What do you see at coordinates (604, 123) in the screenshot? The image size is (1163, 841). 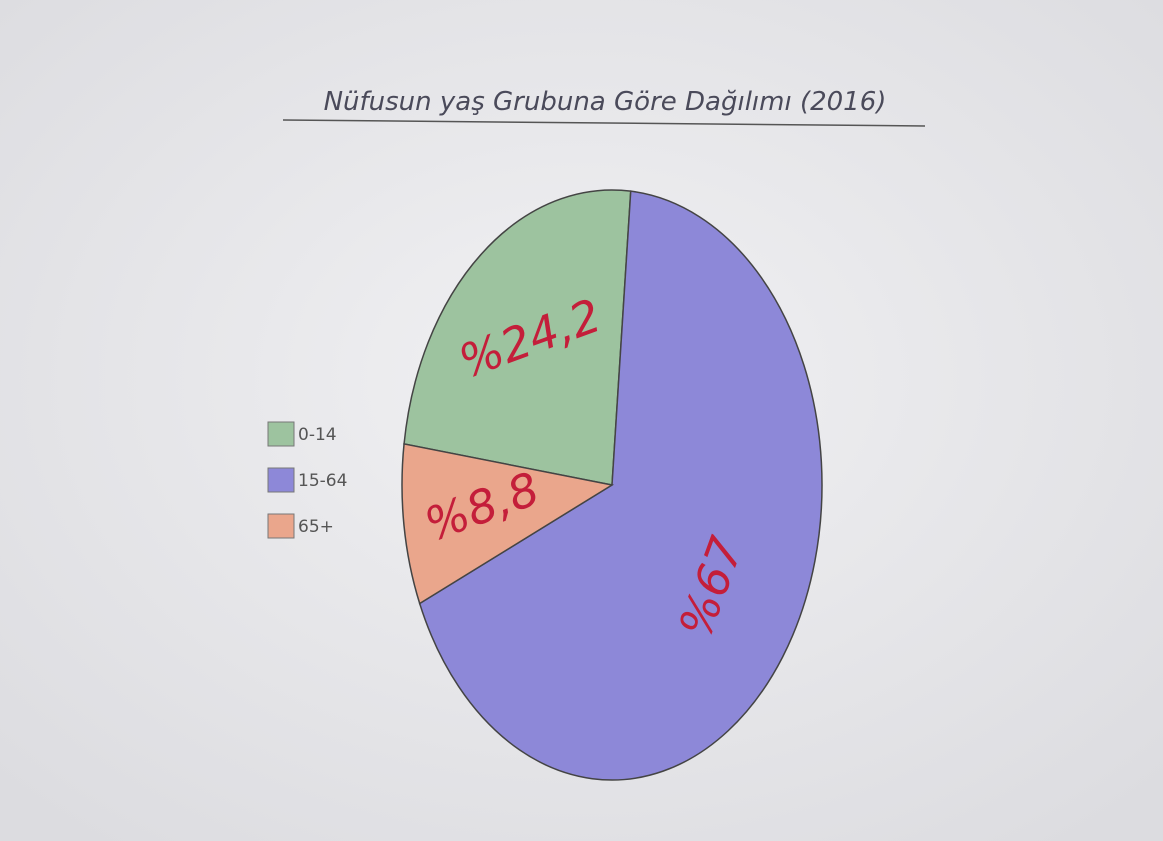 I see `title-underline` at bounding box center [604, 123].